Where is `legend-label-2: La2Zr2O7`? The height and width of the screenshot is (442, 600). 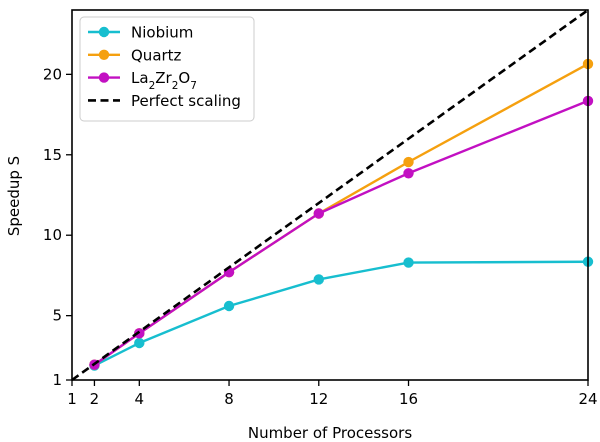 legend-label-2: La2Zr2O7 is located at coordinates (164, 80).